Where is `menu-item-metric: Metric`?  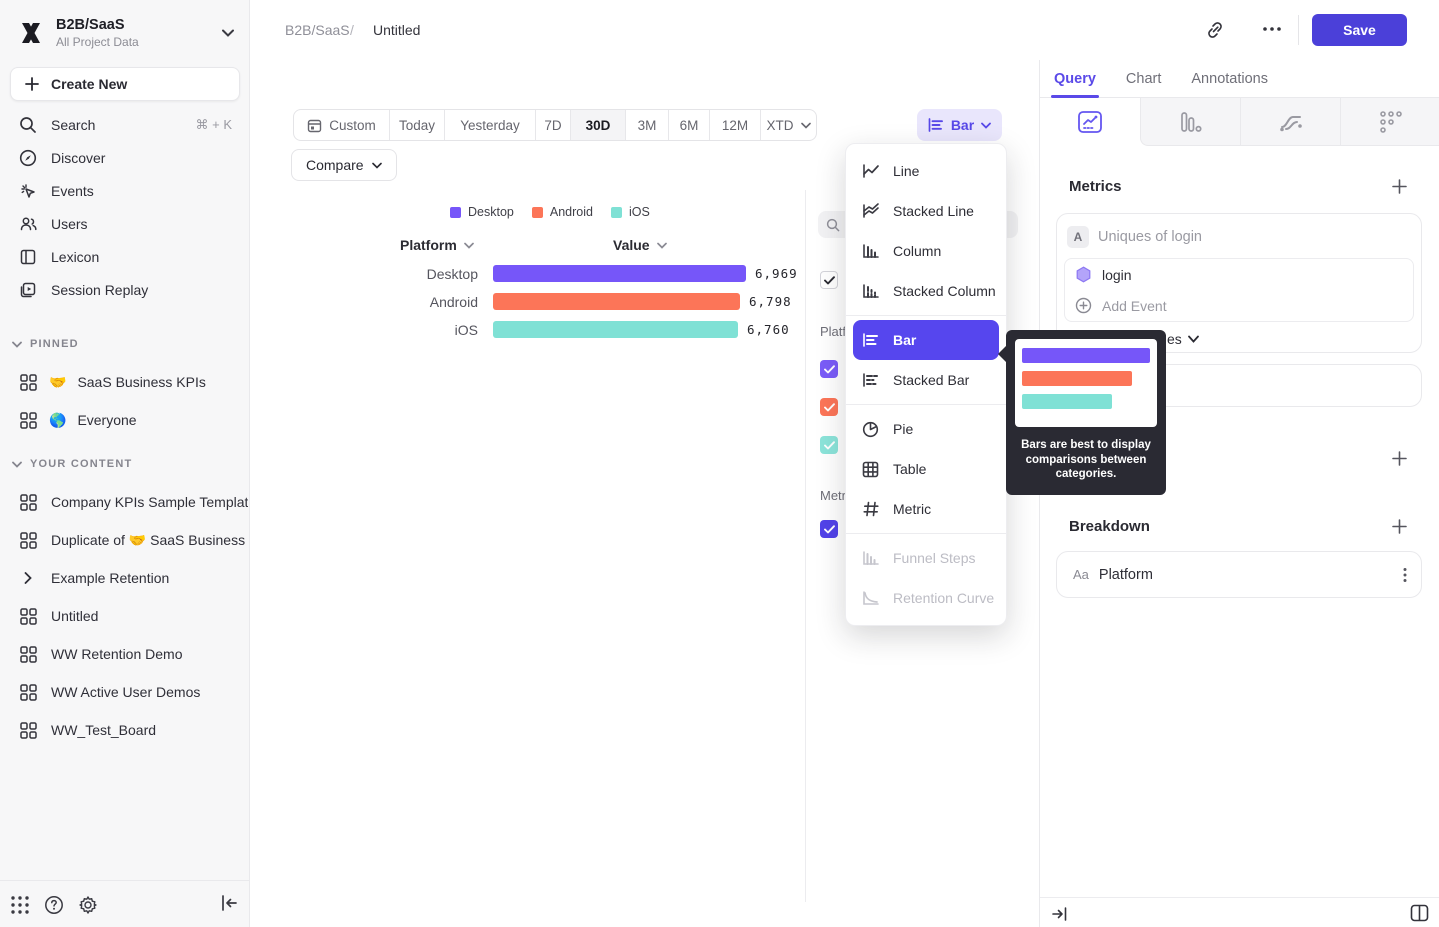 menu-item-metric: Metric is located at coordinates (926, 509).